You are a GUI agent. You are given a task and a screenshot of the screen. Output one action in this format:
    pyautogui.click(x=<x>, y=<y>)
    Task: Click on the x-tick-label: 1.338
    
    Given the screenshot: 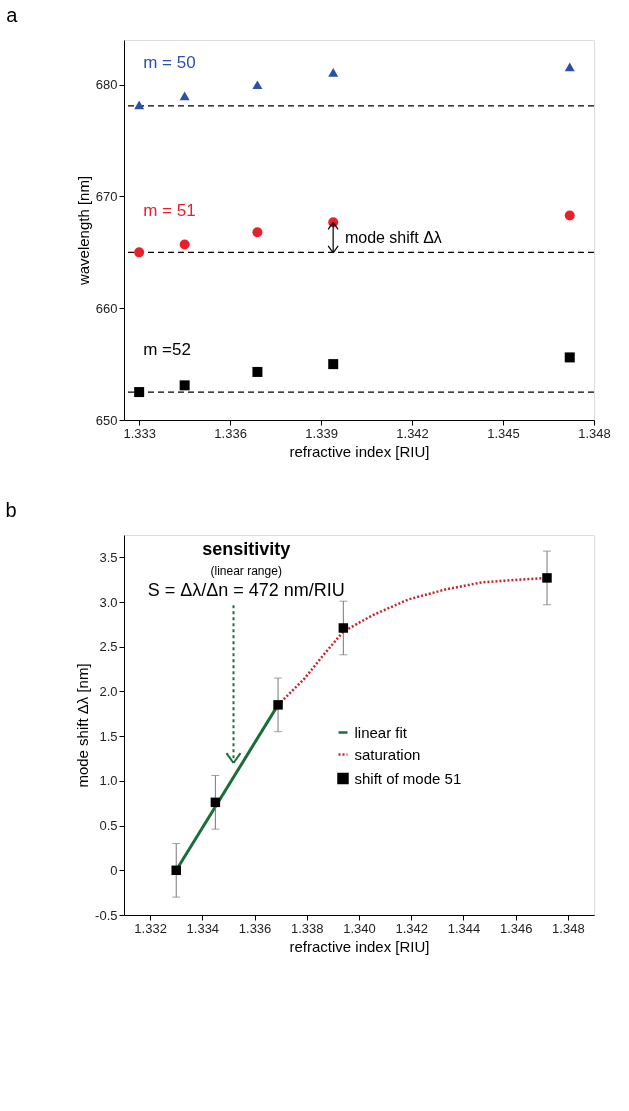 What is the action you would take?
    pyautogui.click(x=307, y=928)
    